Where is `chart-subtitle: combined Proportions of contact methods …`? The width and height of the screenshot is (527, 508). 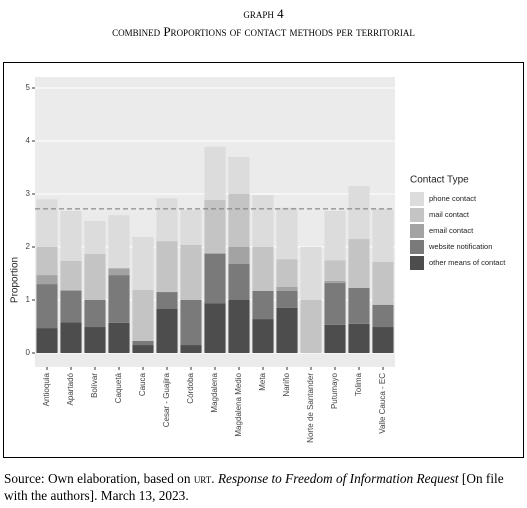 chart-subtitle: combined Proportions of contact methods … is located at coordinates (263, 31).